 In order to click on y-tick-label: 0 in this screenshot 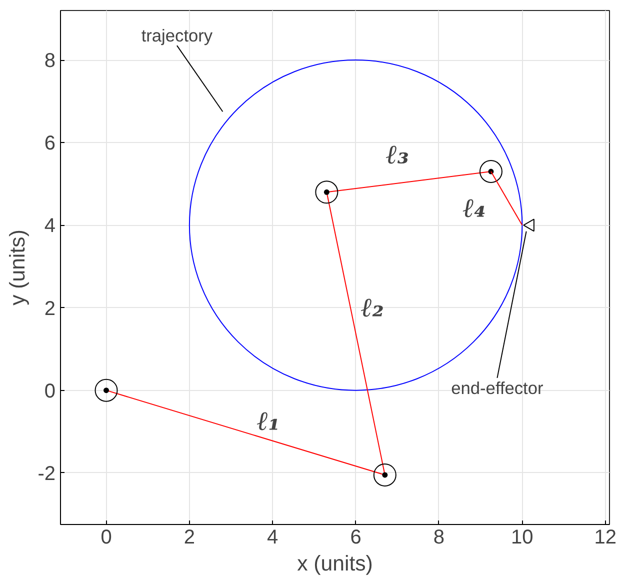, I will do `click(50, 391)`.